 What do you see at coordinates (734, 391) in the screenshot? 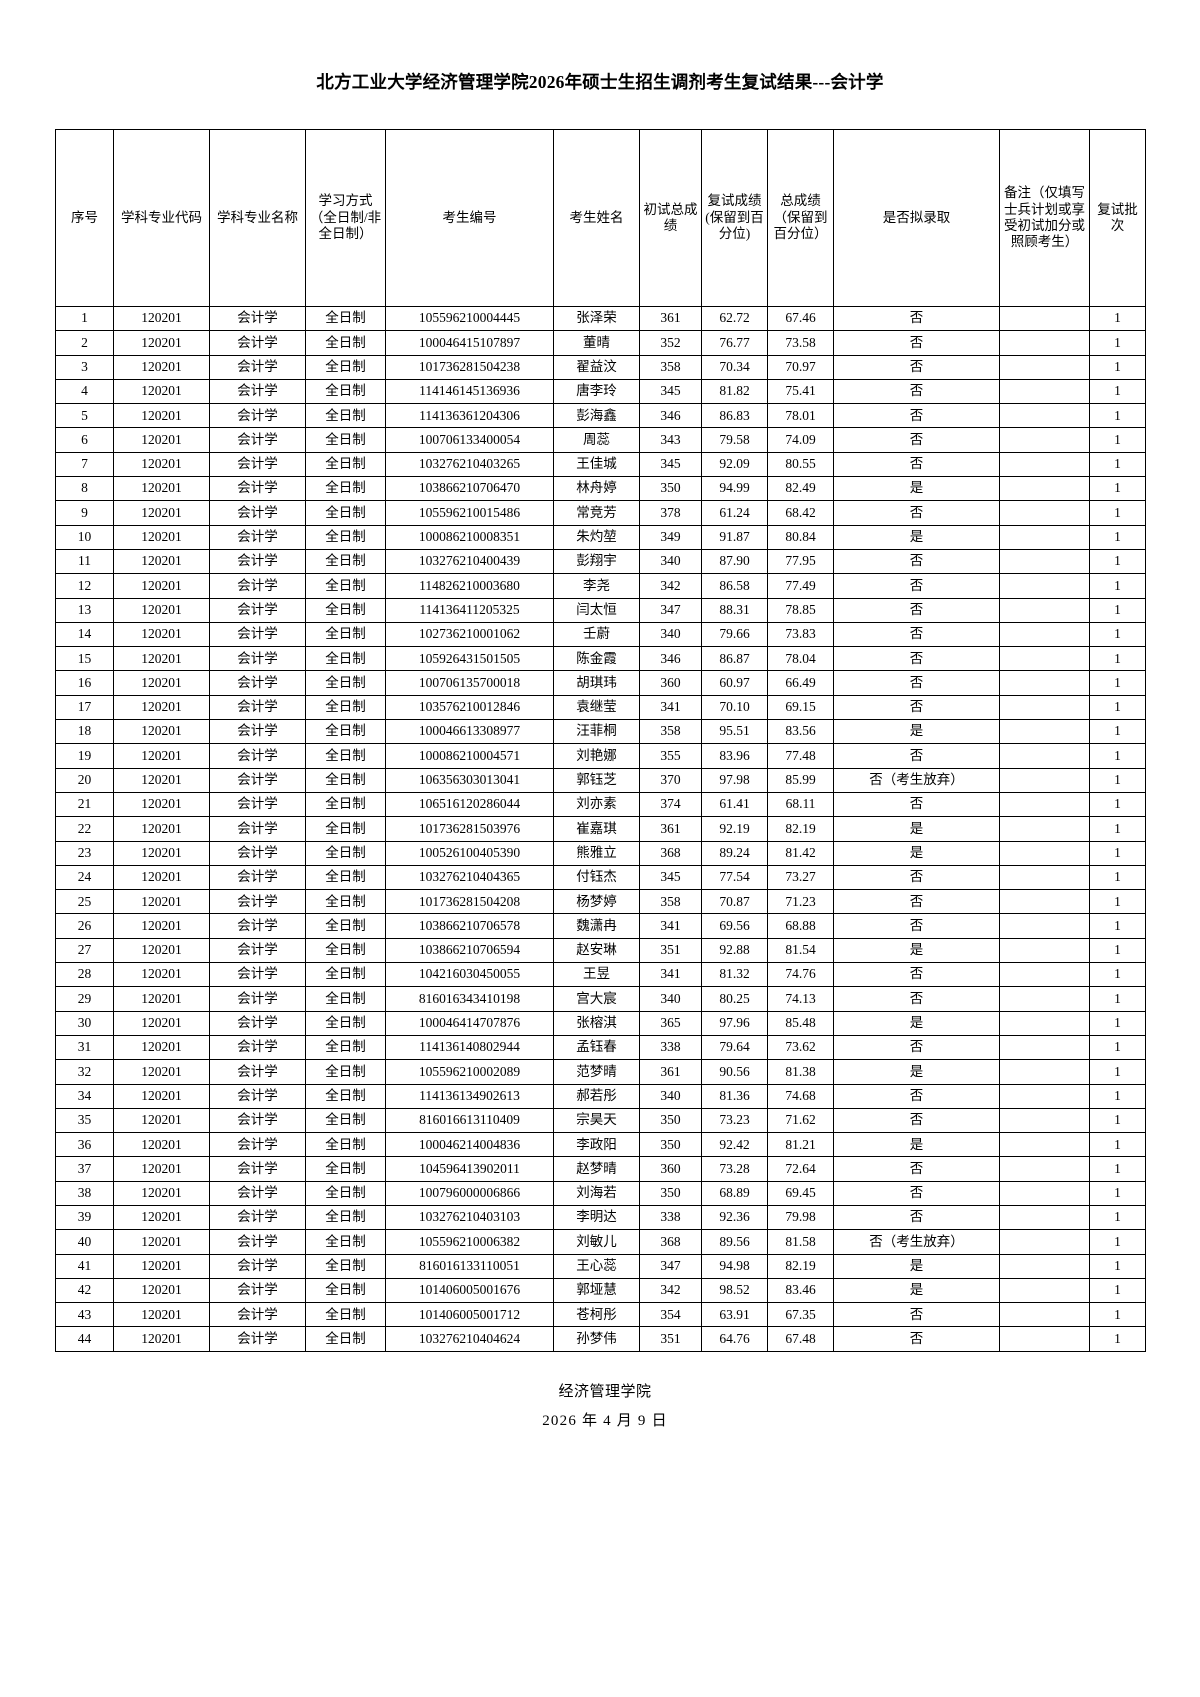
I see `cell-retest-score: 81.82` at bounding box center [734, 391].